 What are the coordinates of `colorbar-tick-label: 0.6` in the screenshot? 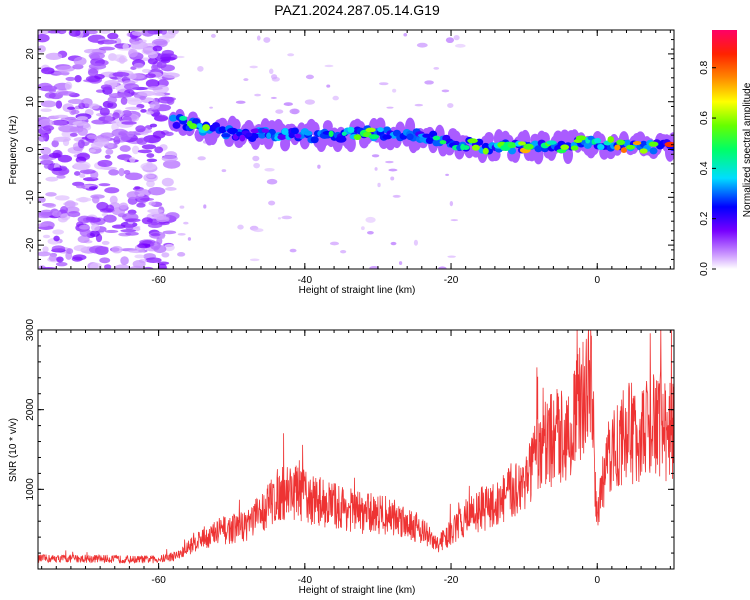 It's located at (704, 118).